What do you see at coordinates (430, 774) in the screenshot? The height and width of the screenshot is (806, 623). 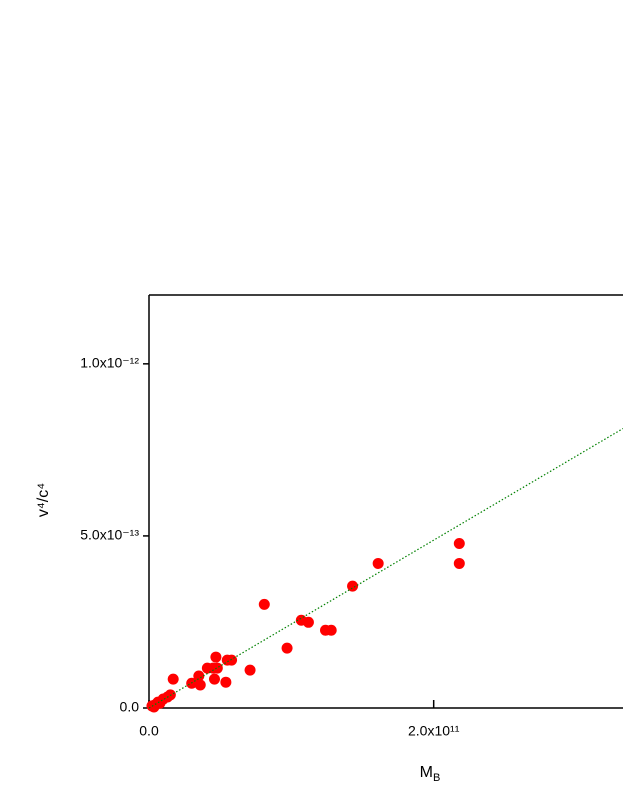 I see `x-axis-label: MB` at bounding box center [430, 774].